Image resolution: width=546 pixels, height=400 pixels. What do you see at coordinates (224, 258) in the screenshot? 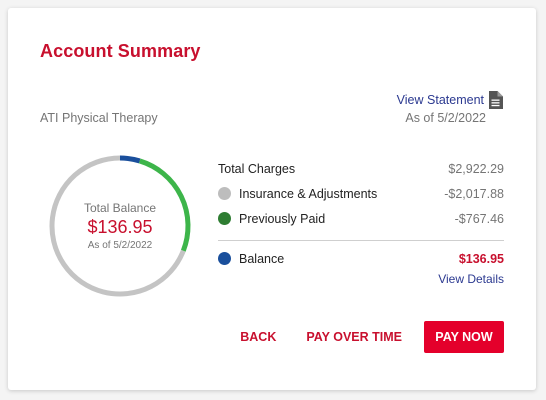
I see `balance-dot-icon` at bounding box center [224, 258].